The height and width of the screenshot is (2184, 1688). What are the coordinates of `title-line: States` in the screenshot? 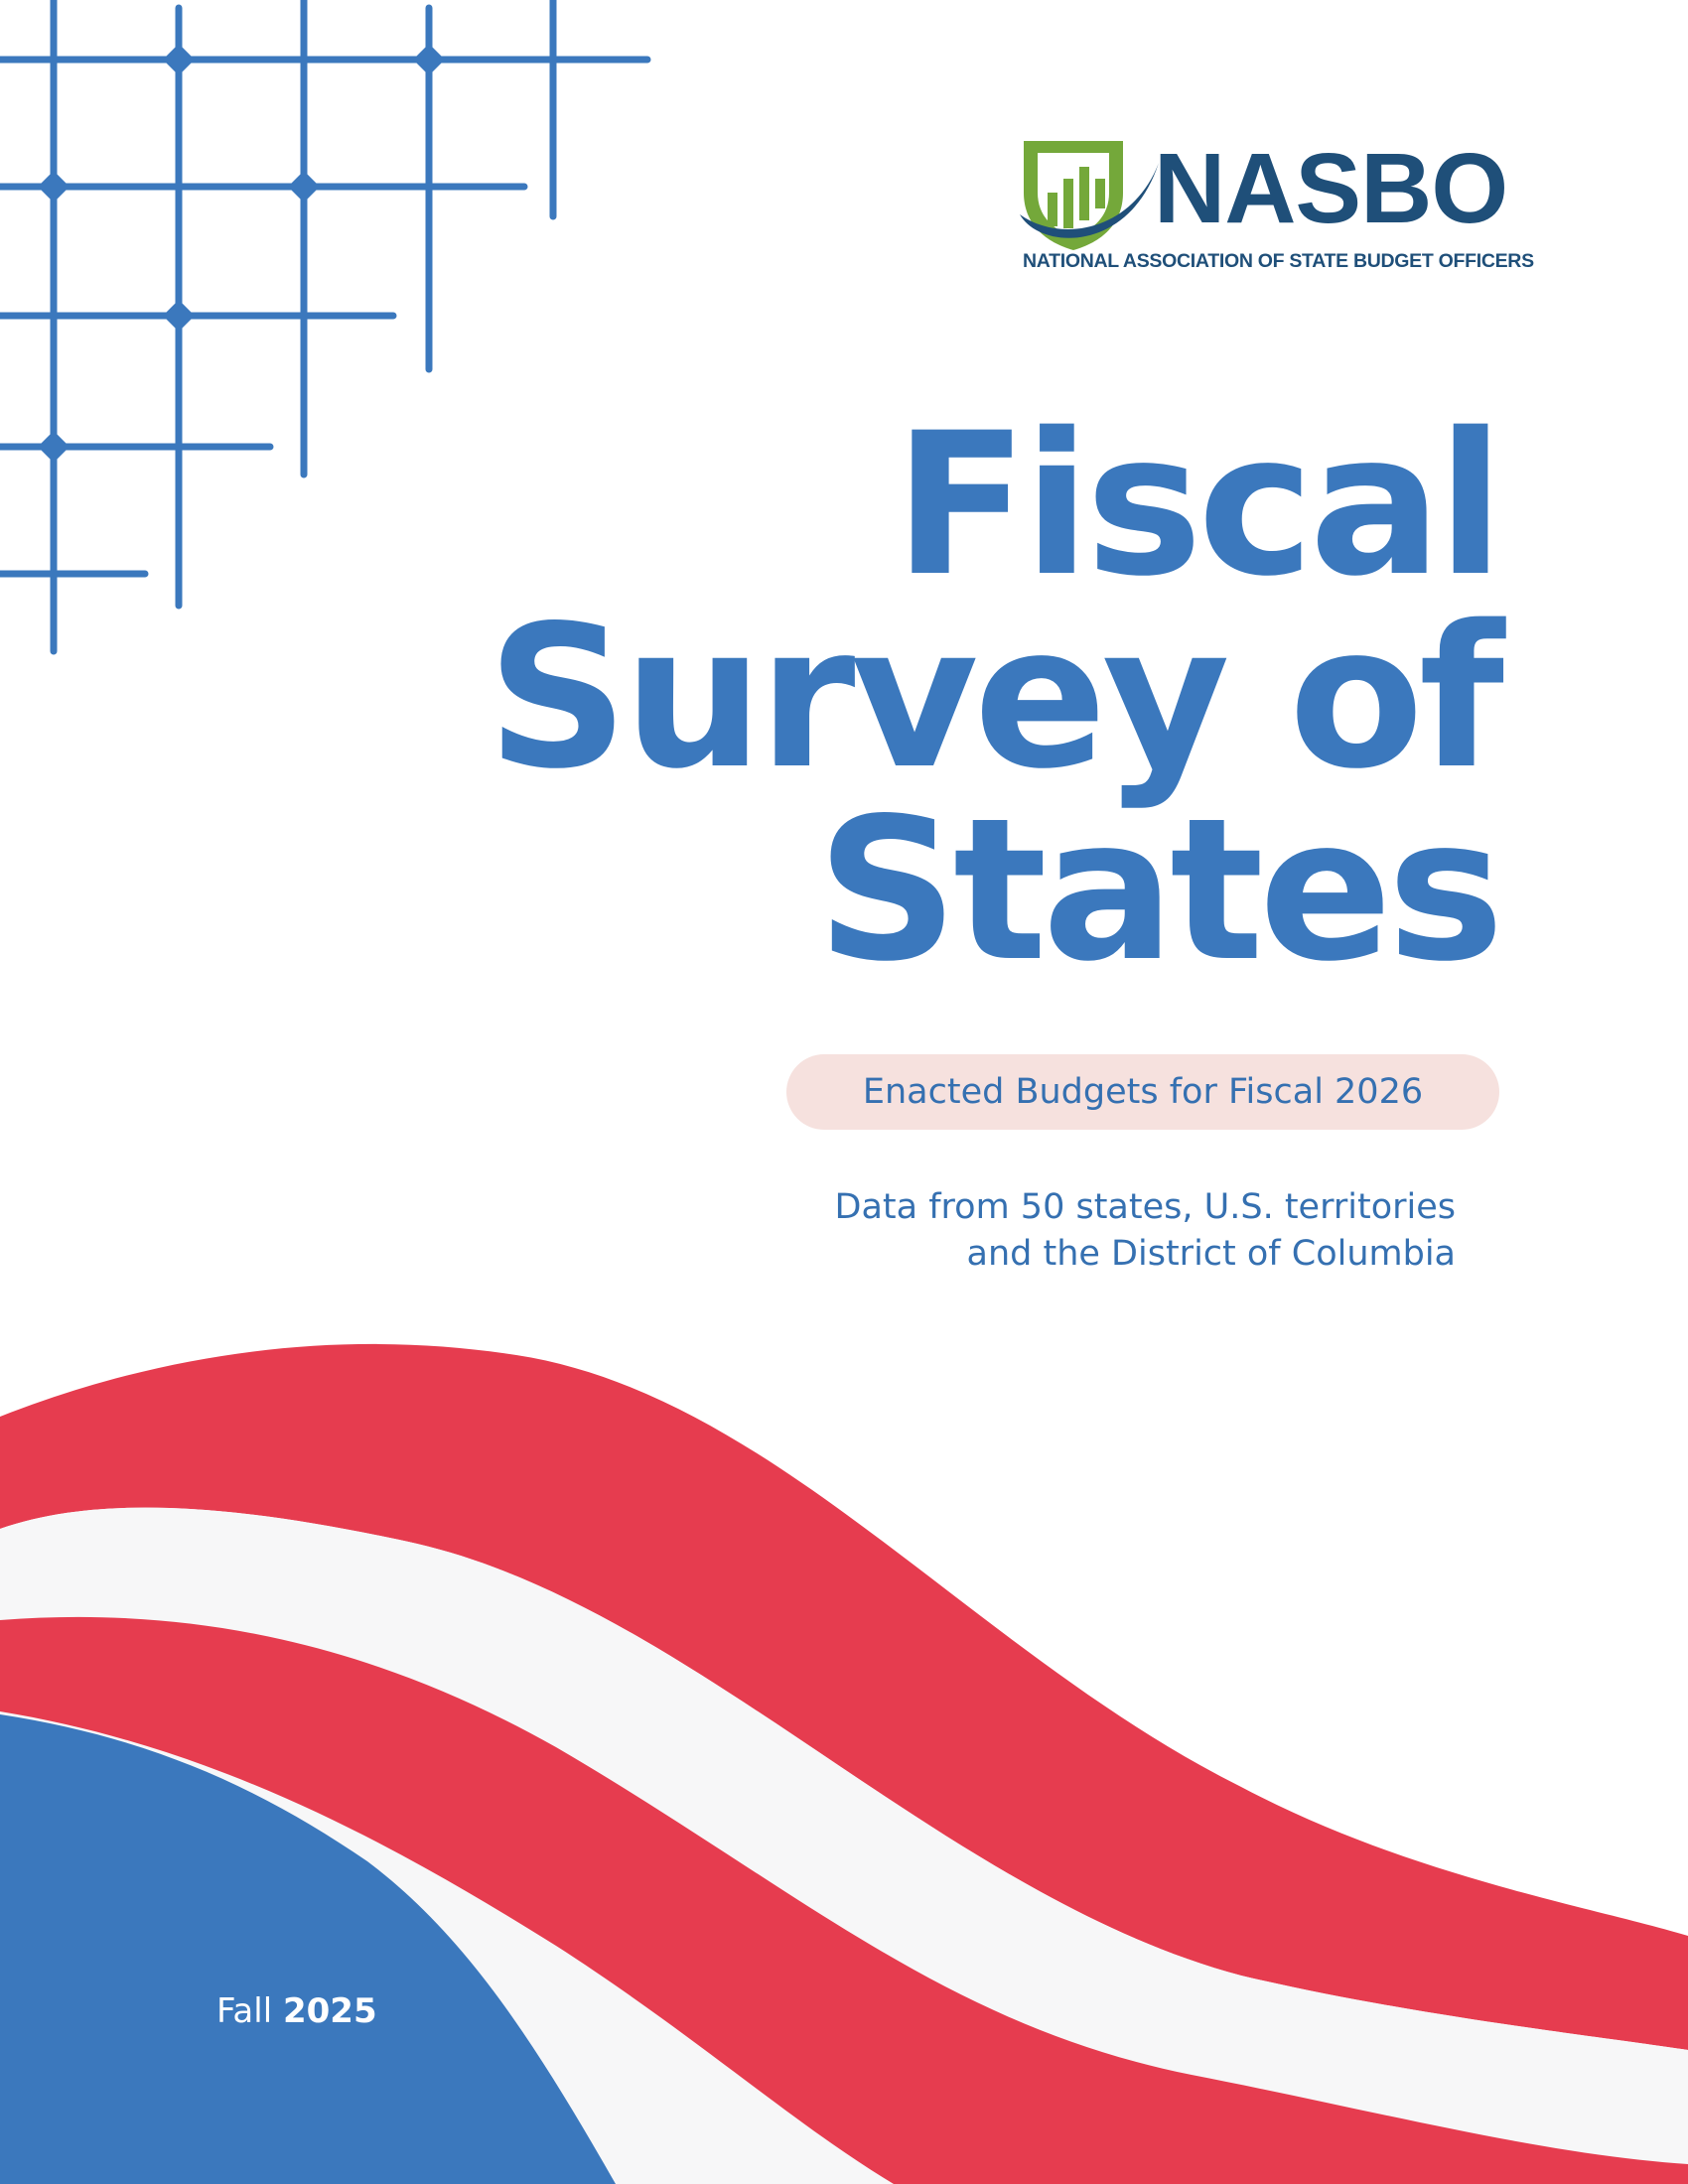 It's located at (1160, 890).